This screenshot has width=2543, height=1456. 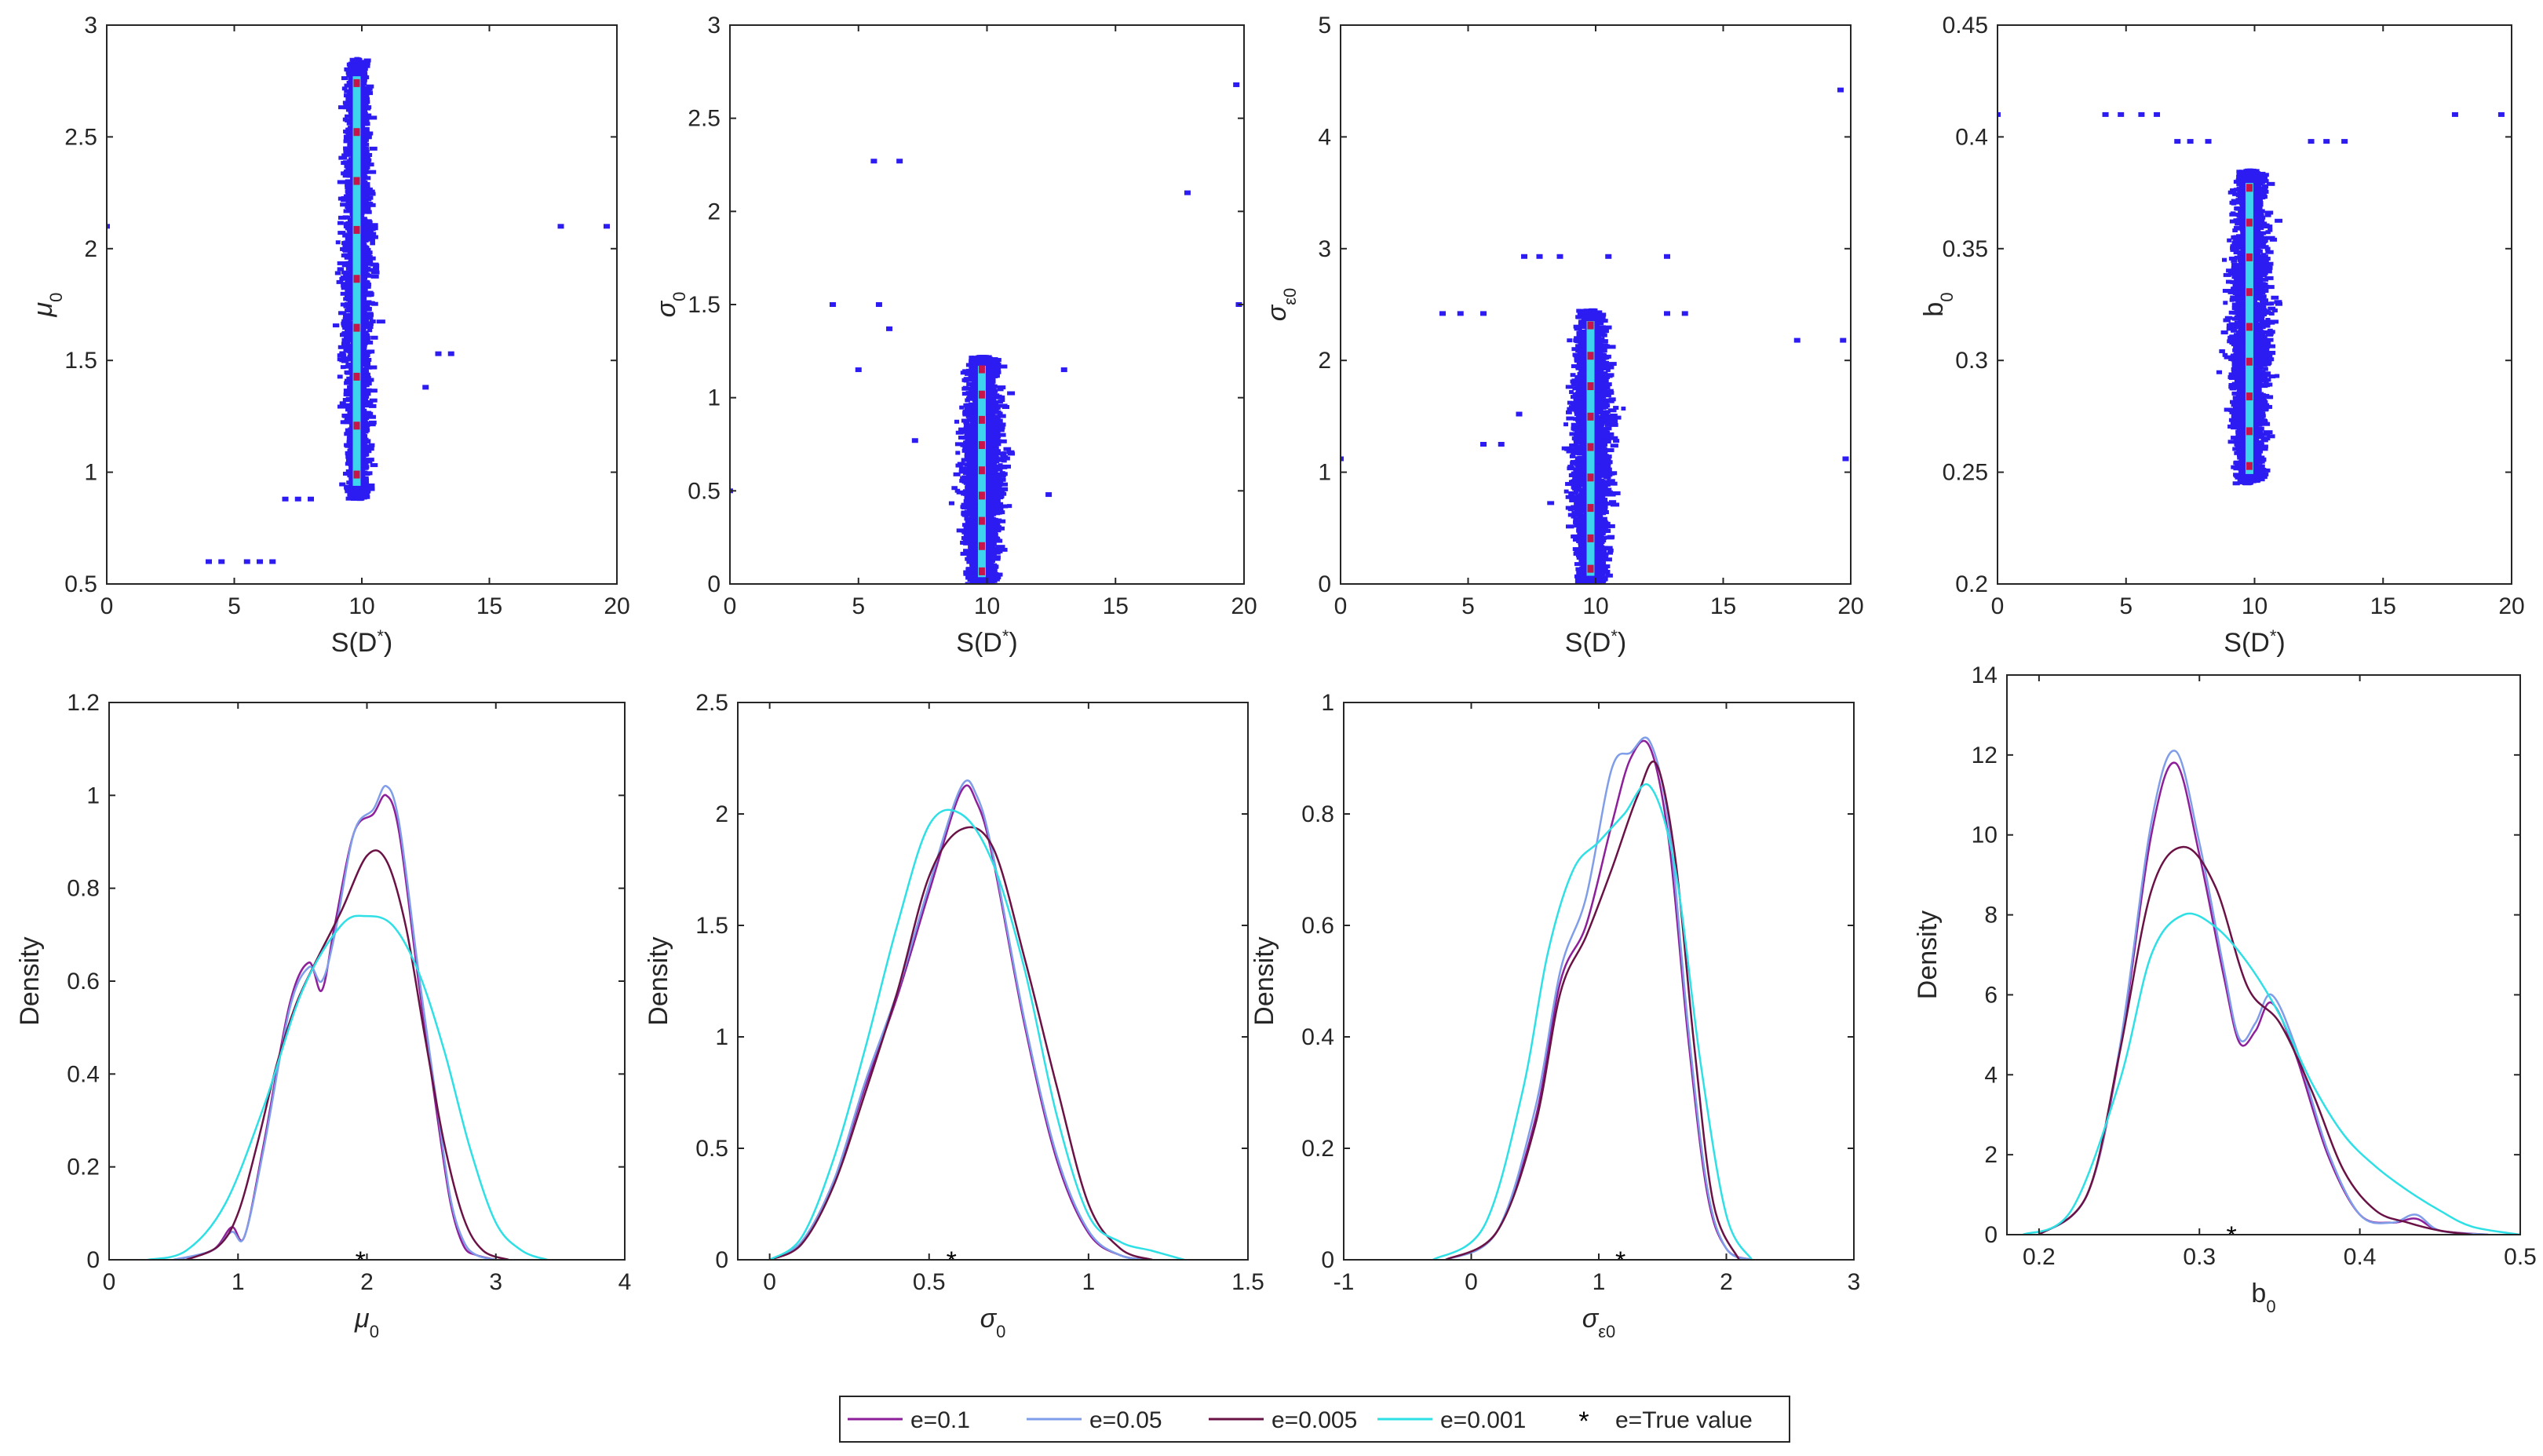 I want to click on x-tick-label: 0, so click(x=107, y=606).